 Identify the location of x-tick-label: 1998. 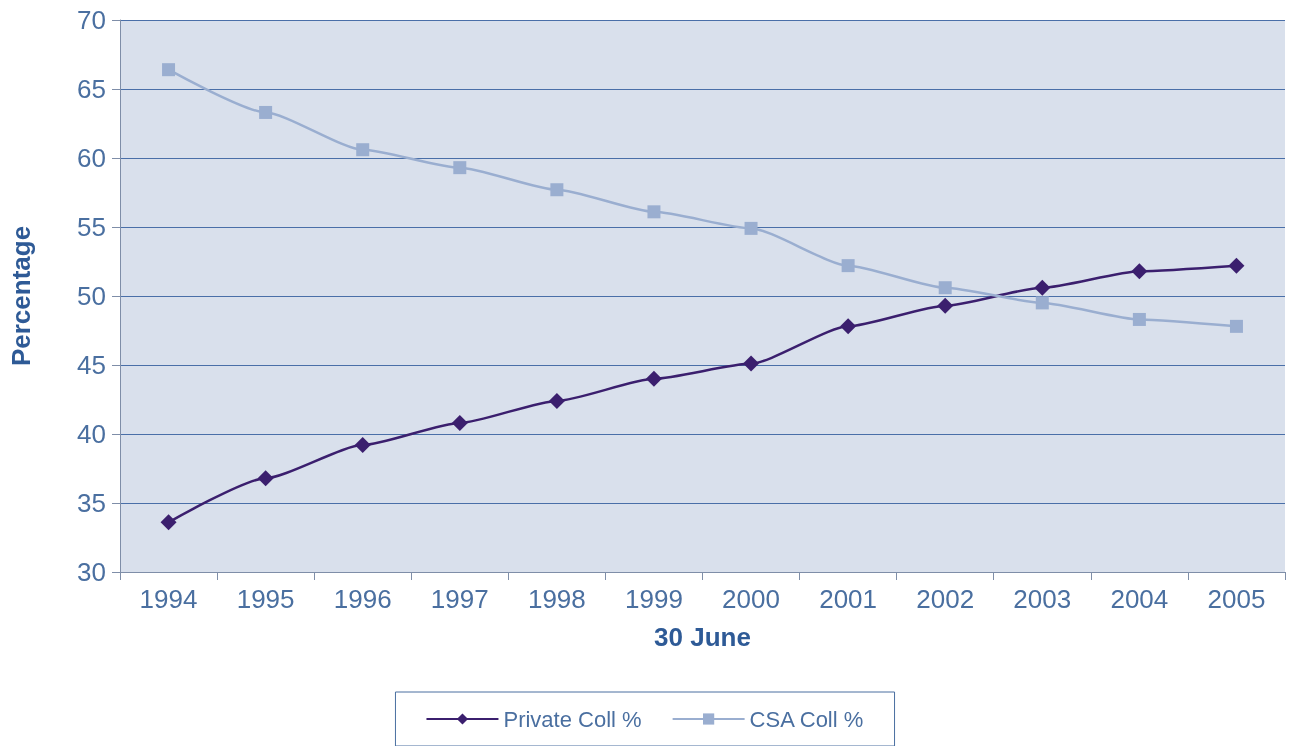
(556, 599).